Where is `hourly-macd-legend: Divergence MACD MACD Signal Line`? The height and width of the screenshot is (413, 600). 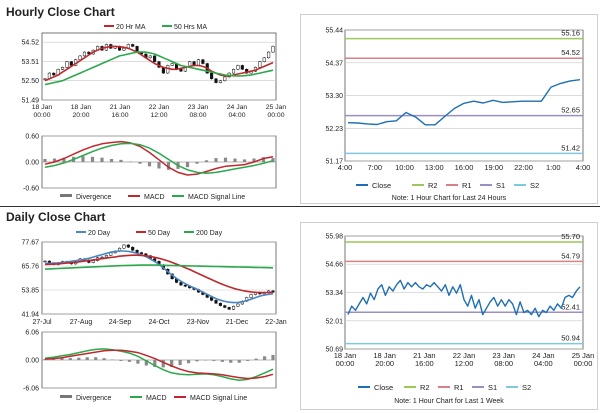
hourly-macd-legend: Divergence MACD MACD Signal Line is located at coordinates (152, 197).